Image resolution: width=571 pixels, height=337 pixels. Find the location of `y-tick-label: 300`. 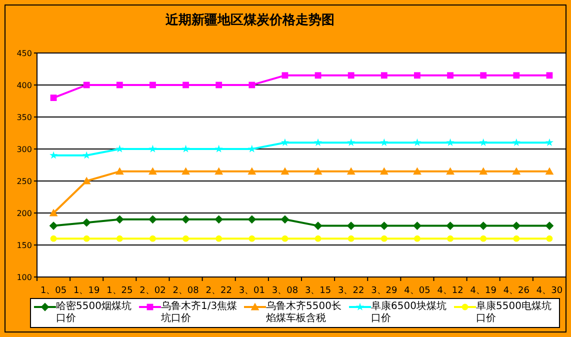

y-tick-label: 300 is located at coordinates (24, 149).